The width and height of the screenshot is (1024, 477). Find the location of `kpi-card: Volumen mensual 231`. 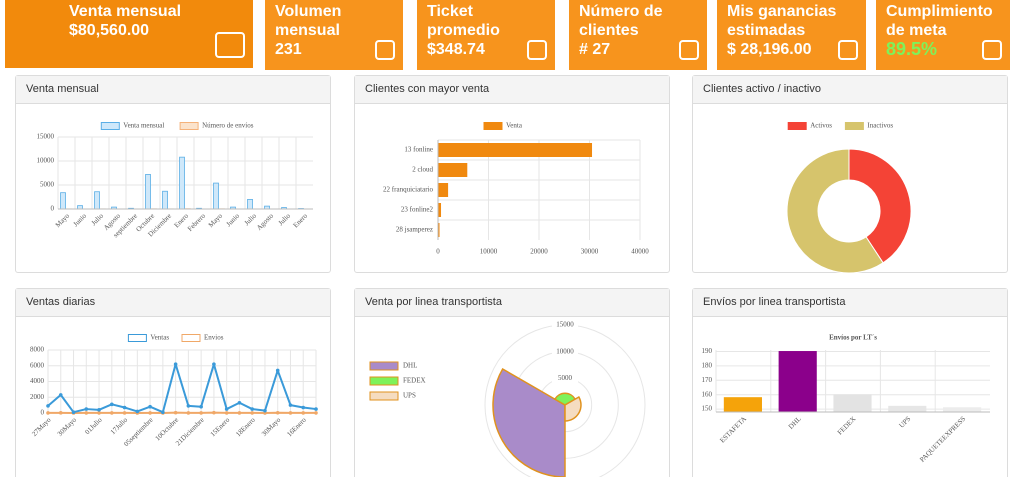

kpi-card: Volumen mensual 231 is located at coordinates (334, 35).